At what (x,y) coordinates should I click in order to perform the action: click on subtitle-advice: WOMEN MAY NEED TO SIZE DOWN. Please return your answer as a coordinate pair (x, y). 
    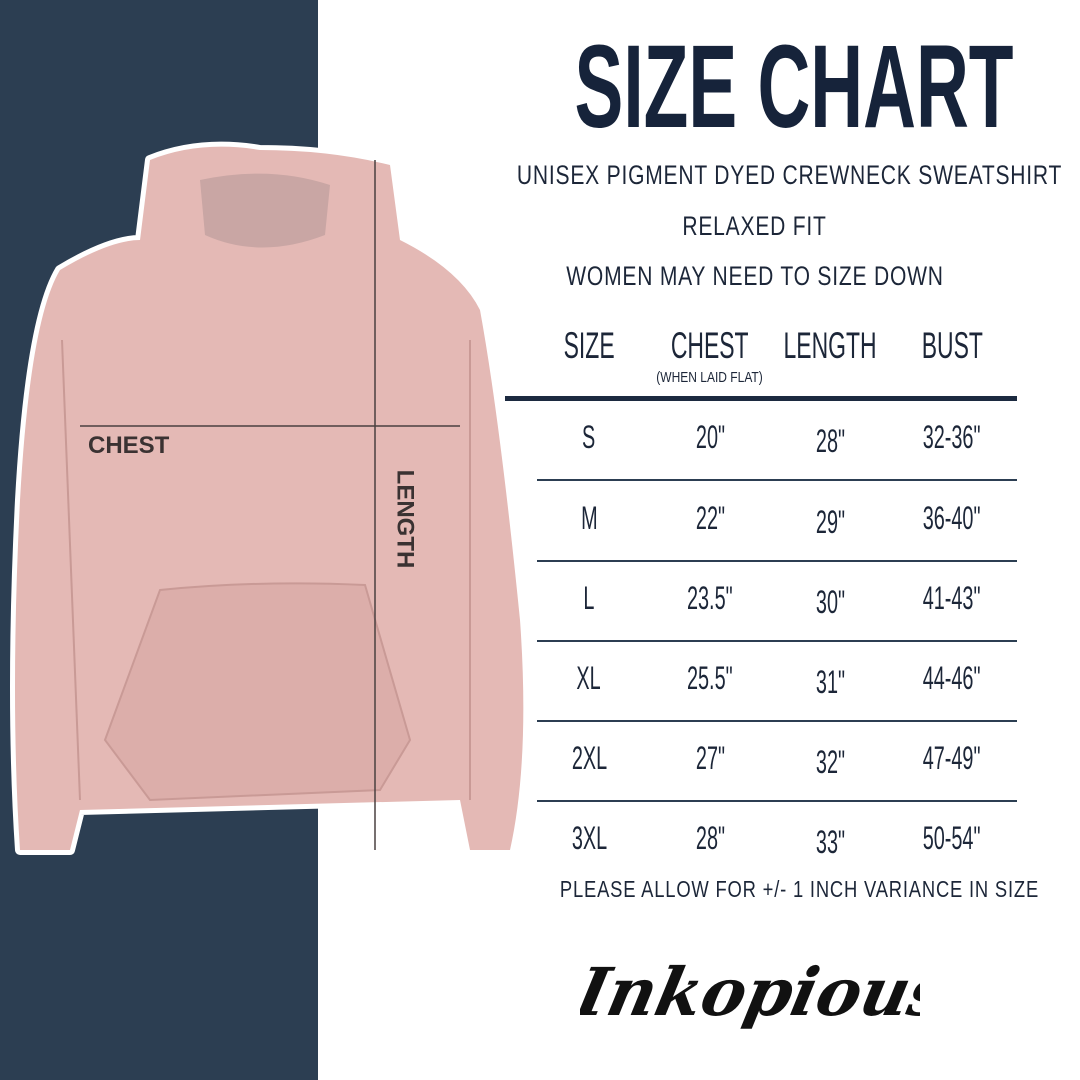
    Looking at the image, I should click on (755, 276).